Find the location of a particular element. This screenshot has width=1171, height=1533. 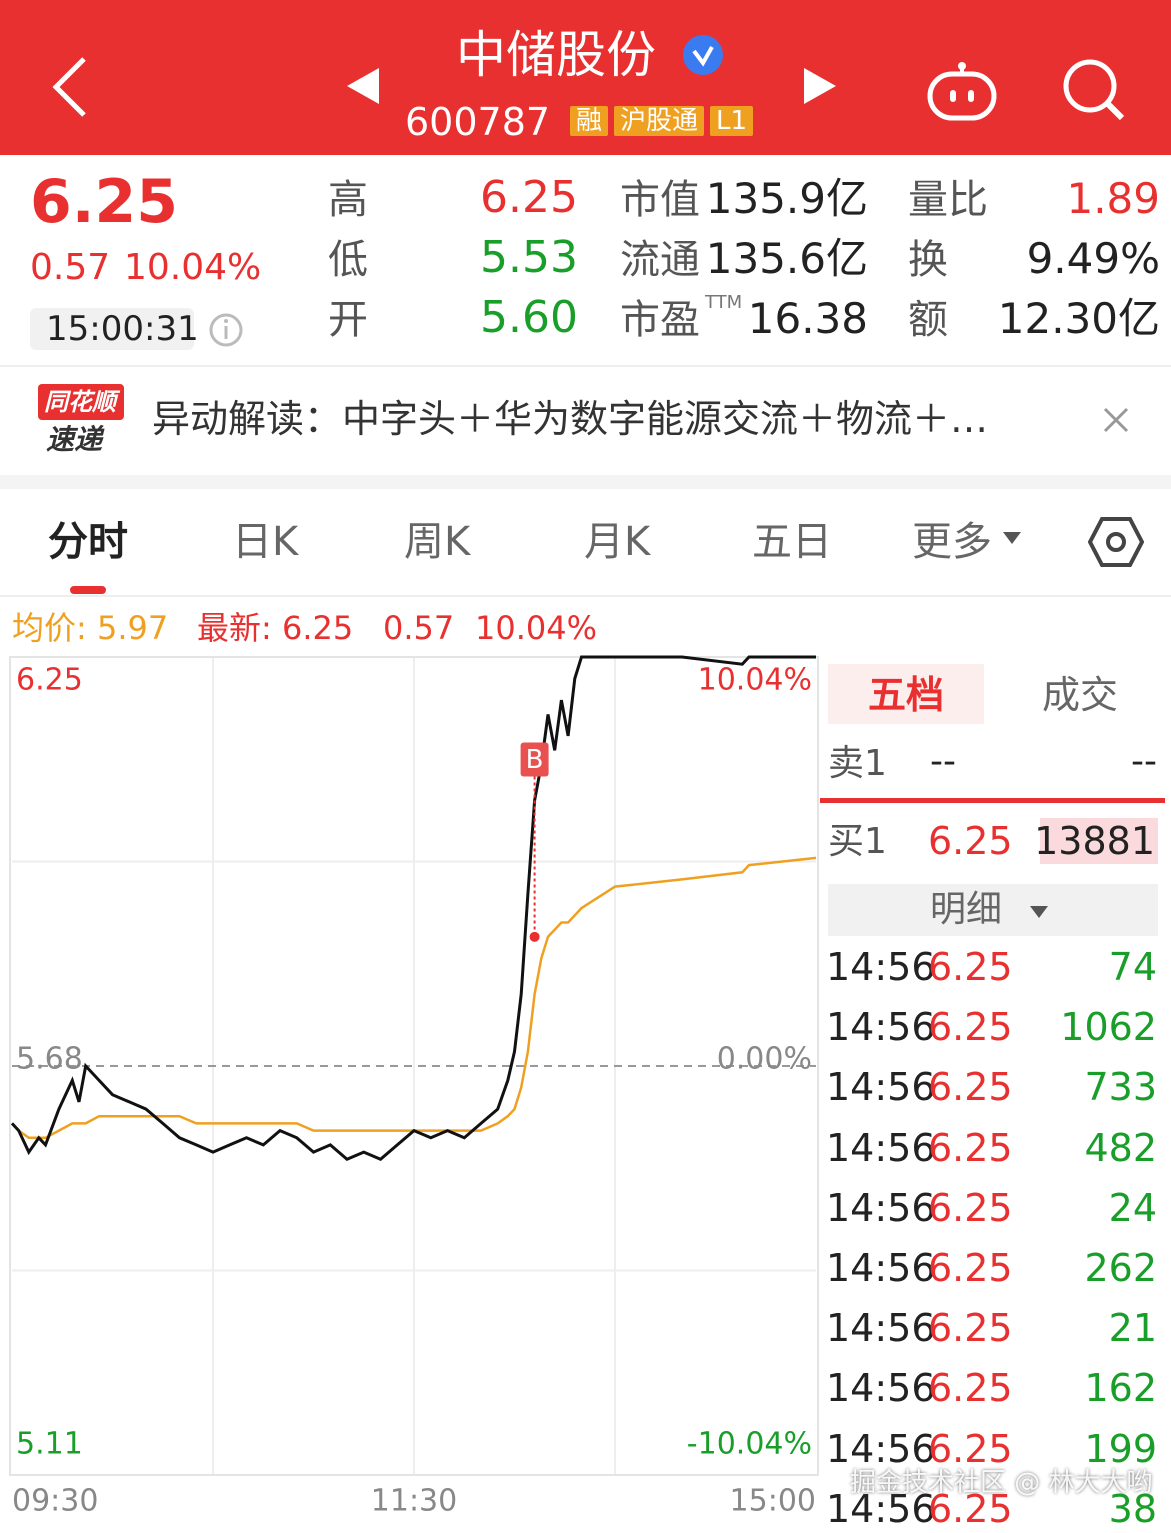

sell-price: -- is located at coordinates (943, 761).